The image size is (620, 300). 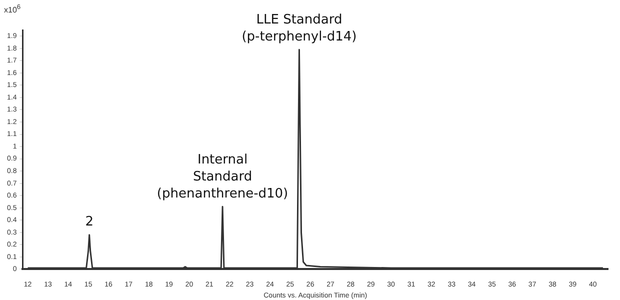 I want to click on y-axis-title: x10$^{6}$, so click(x=12, y=9).